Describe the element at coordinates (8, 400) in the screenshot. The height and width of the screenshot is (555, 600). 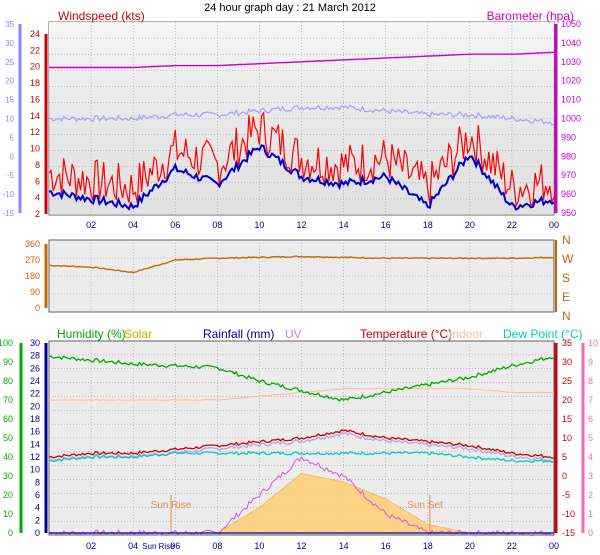
I see `humidity-axis-tick: 70` at that location.